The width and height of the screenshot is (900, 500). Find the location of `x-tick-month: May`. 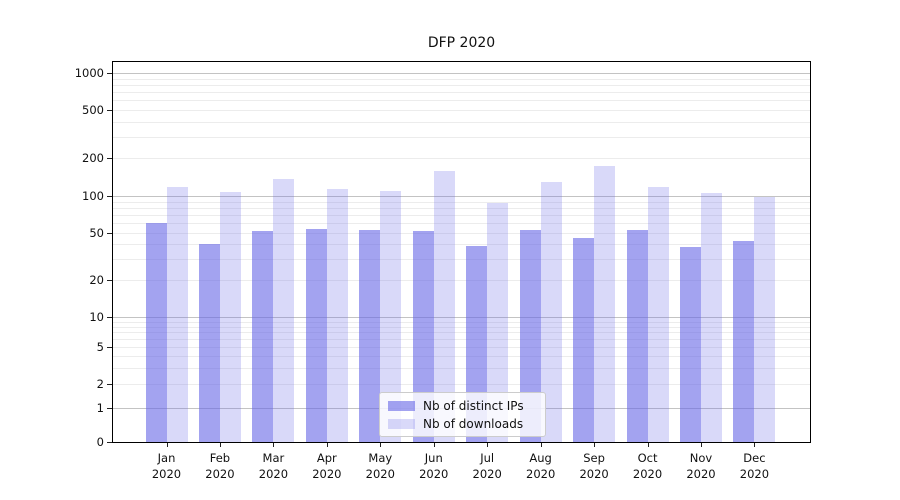

x-tick-month: May is located at coordinates (380, 458).